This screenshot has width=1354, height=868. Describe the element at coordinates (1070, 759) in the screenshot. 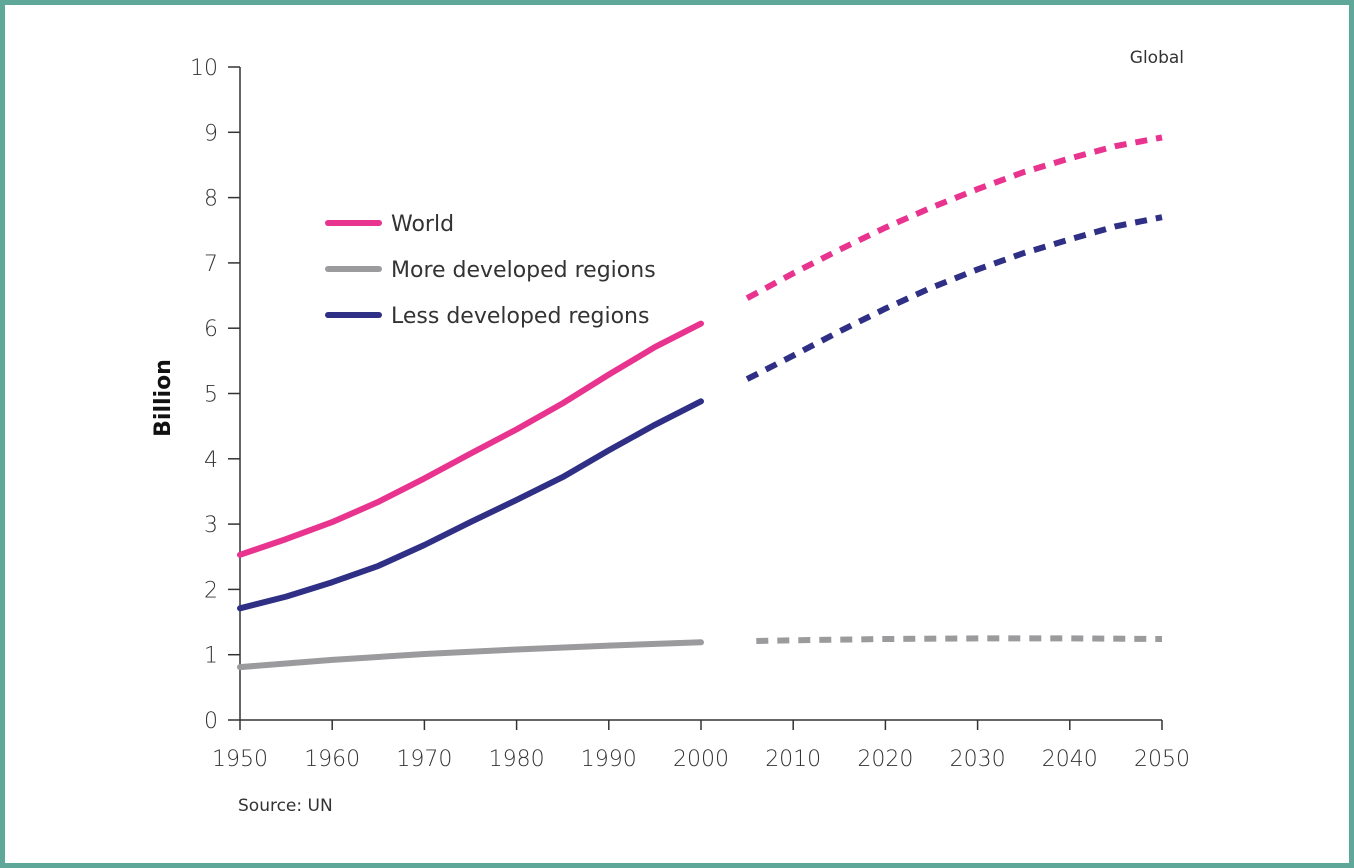

I see `x-tick-label: 2040` at that location.